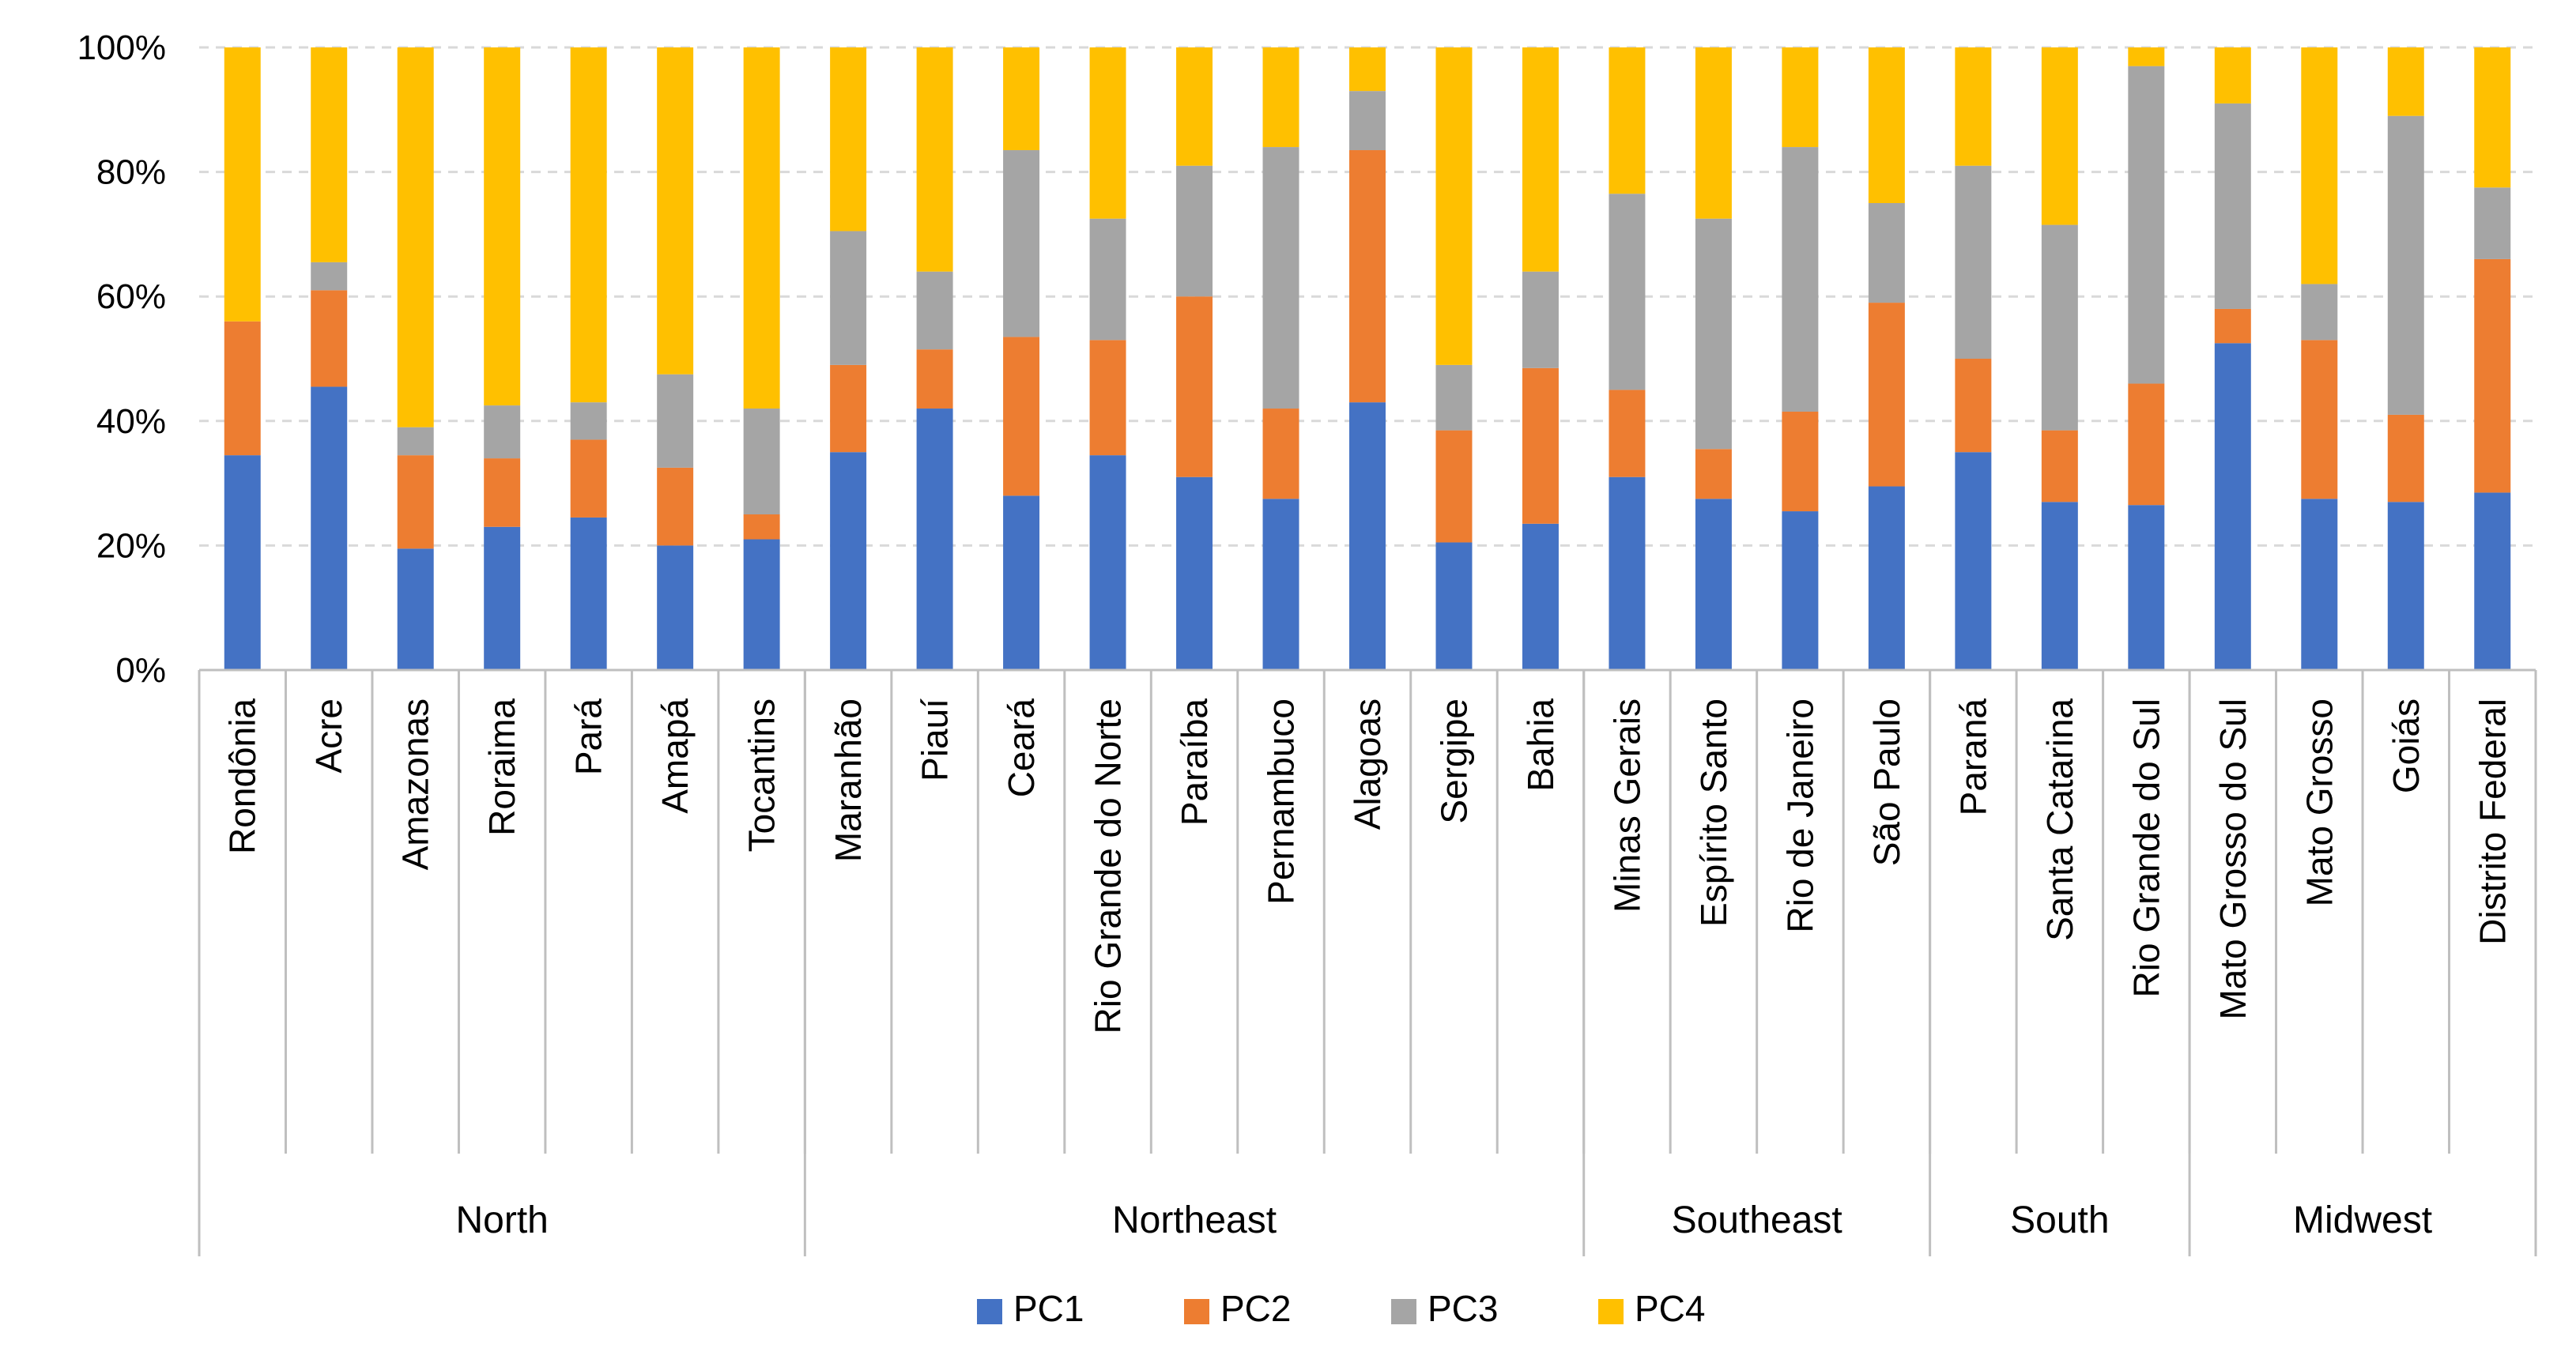 The height and width of the screenshot is (1363, 2576). I want to click on category-label: Alagoas, so click(1367, 764).